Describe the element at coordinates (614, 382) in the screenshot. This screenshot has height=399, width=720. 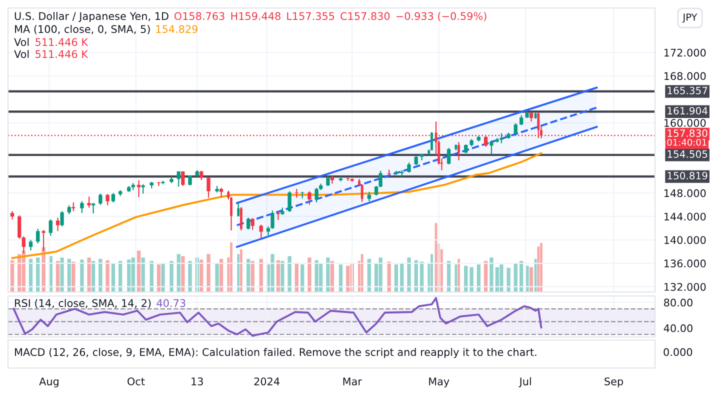
I see `x-tick-label: Sep` at that location.